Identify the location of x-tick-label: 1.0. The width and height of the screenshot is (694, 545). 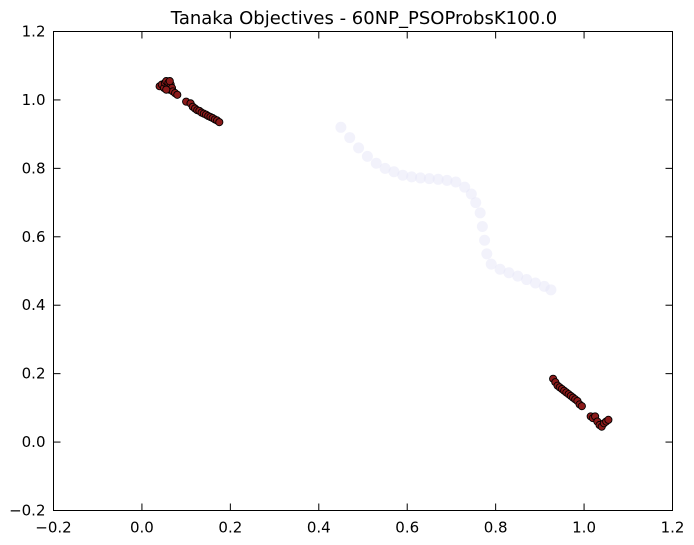
(584, 528).